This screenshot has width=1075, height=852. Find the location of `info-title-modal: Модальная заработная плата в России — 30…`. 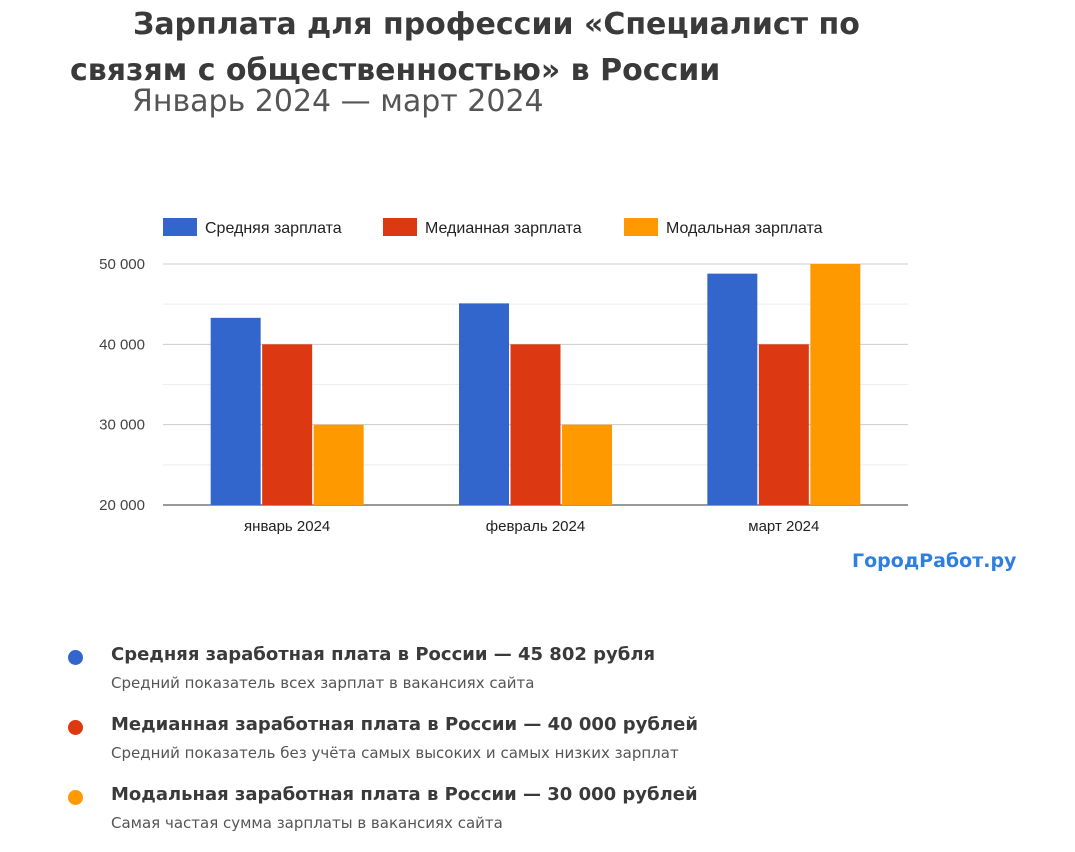

info-title-modal: Модальная заработная плата в России — 30… is located at coordinates (404, 794).